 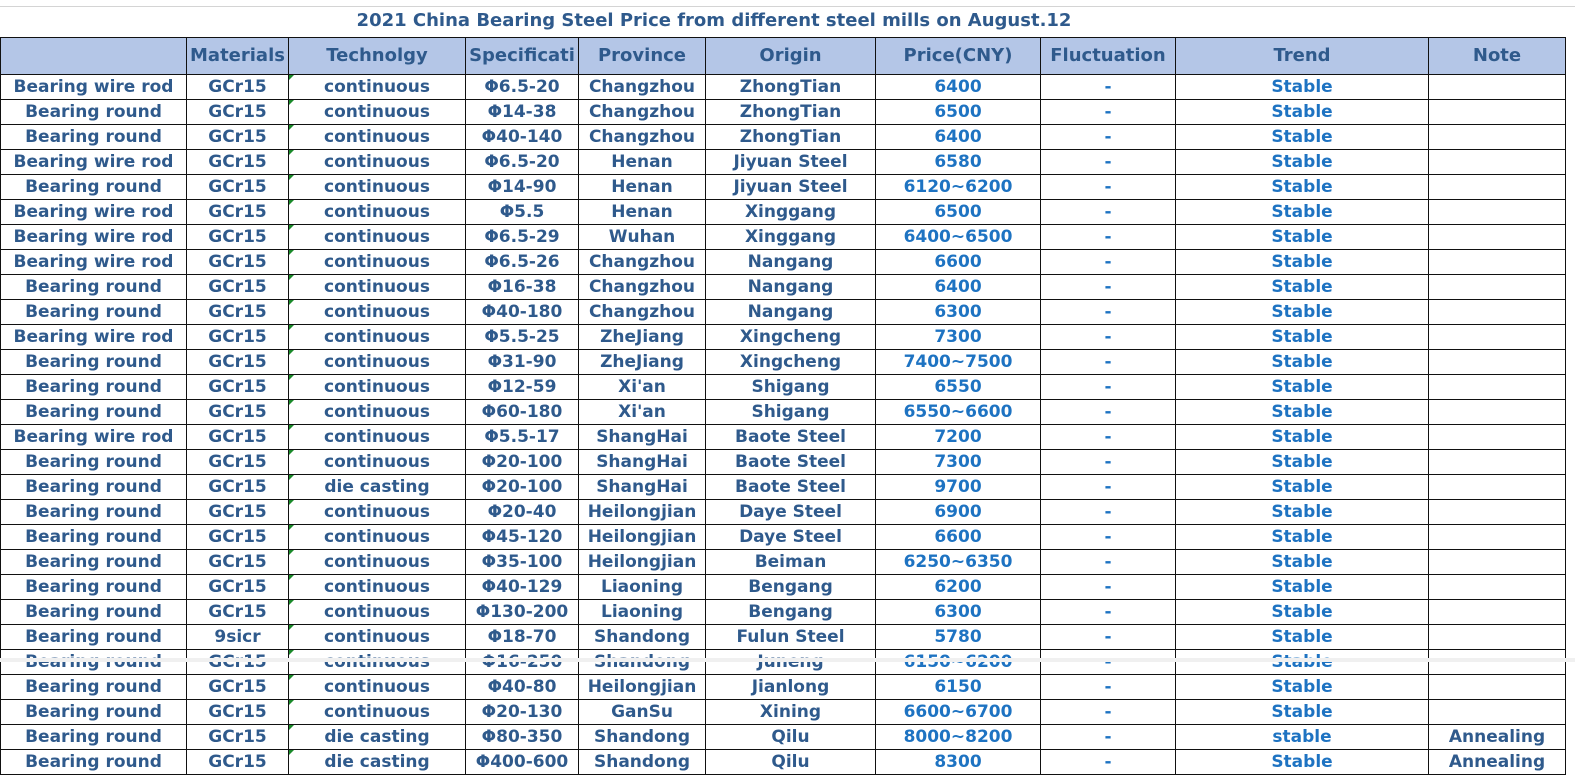 What do you see at coordinates (522, 437) in the screenshot?
I see `cell-specification: Φ5.5-17` at bounding box center [522, 437].